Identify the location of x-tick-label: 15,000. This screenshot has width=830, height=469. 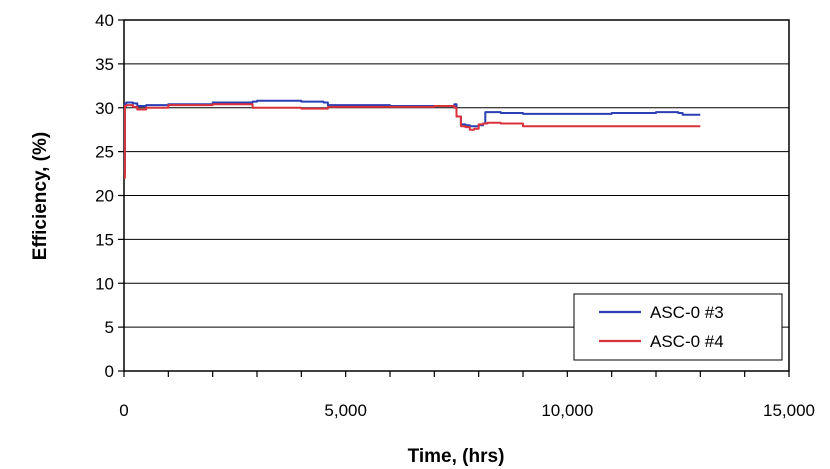
(789, 410).